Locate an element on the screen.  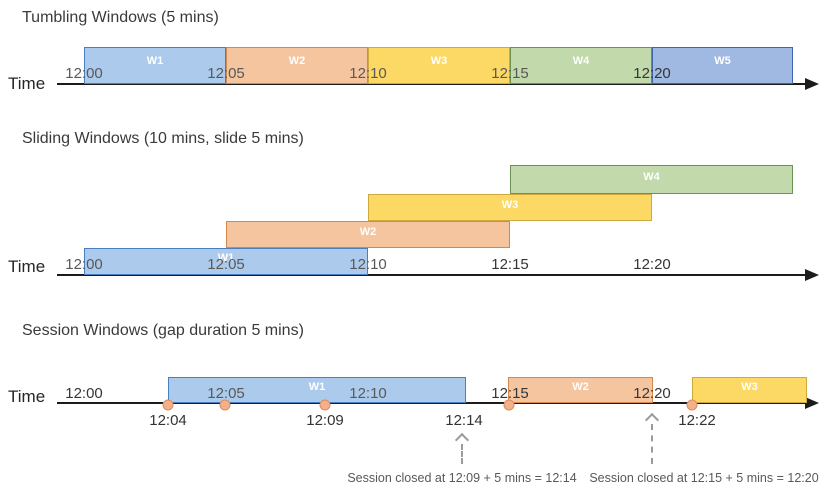
session-close-annotation: Session closed at 12:09 + 5 mins = 12:14 is located at coordinates (462, 478).